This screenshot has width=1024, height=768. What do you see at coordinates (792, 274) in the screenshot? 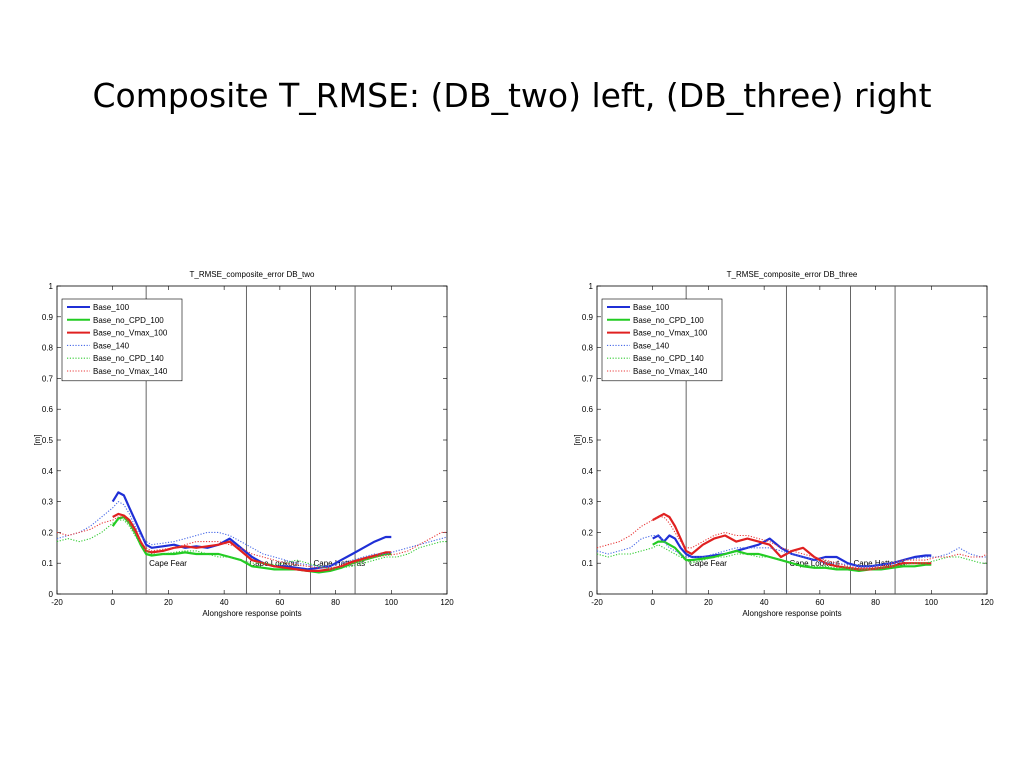
I see `chart-title: T_RMSE_composite_error DB_three` at bounding box center [792, 274].